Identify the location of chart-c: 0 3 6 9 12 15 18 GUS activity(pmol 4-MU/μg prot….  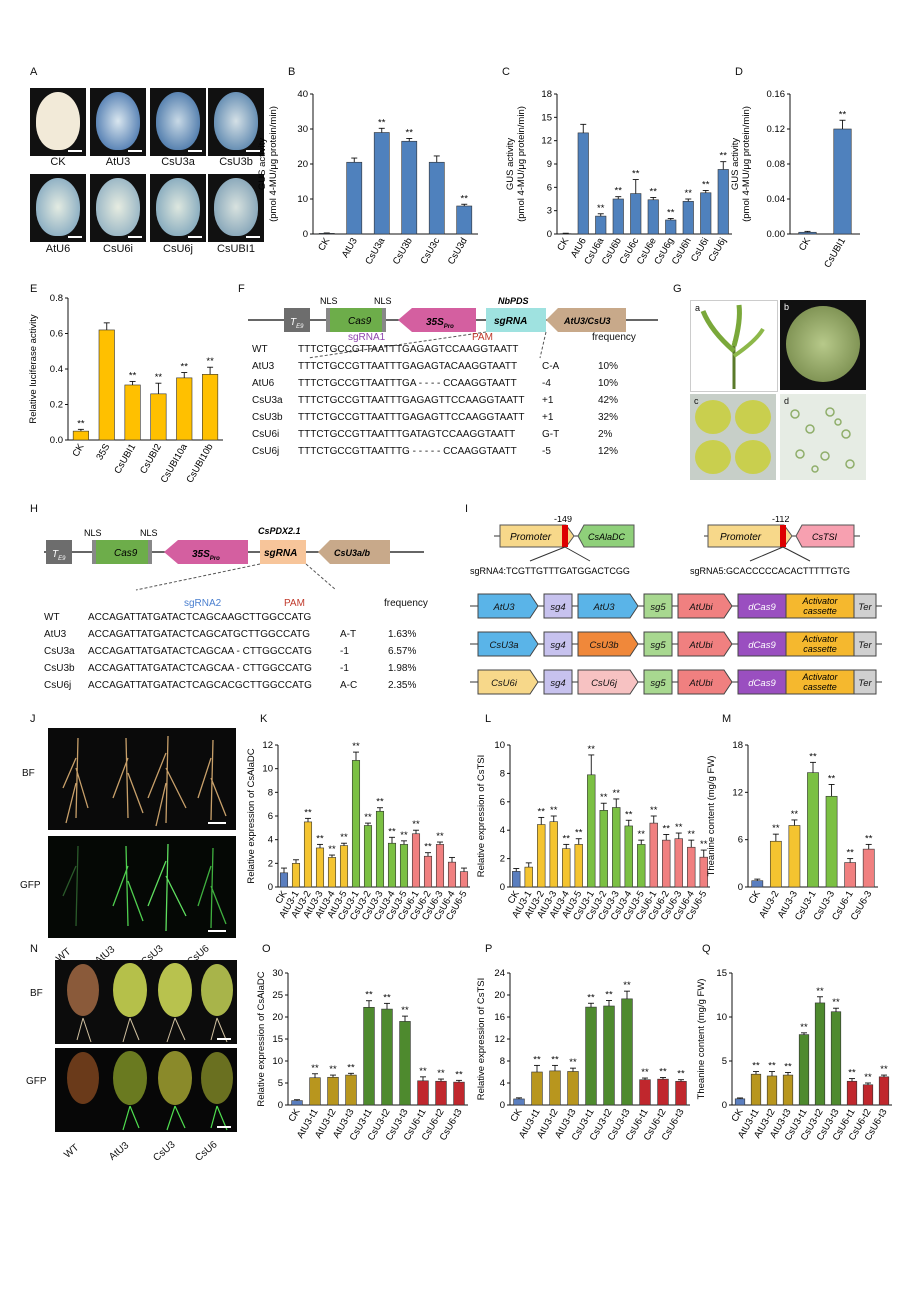
(618, 178).